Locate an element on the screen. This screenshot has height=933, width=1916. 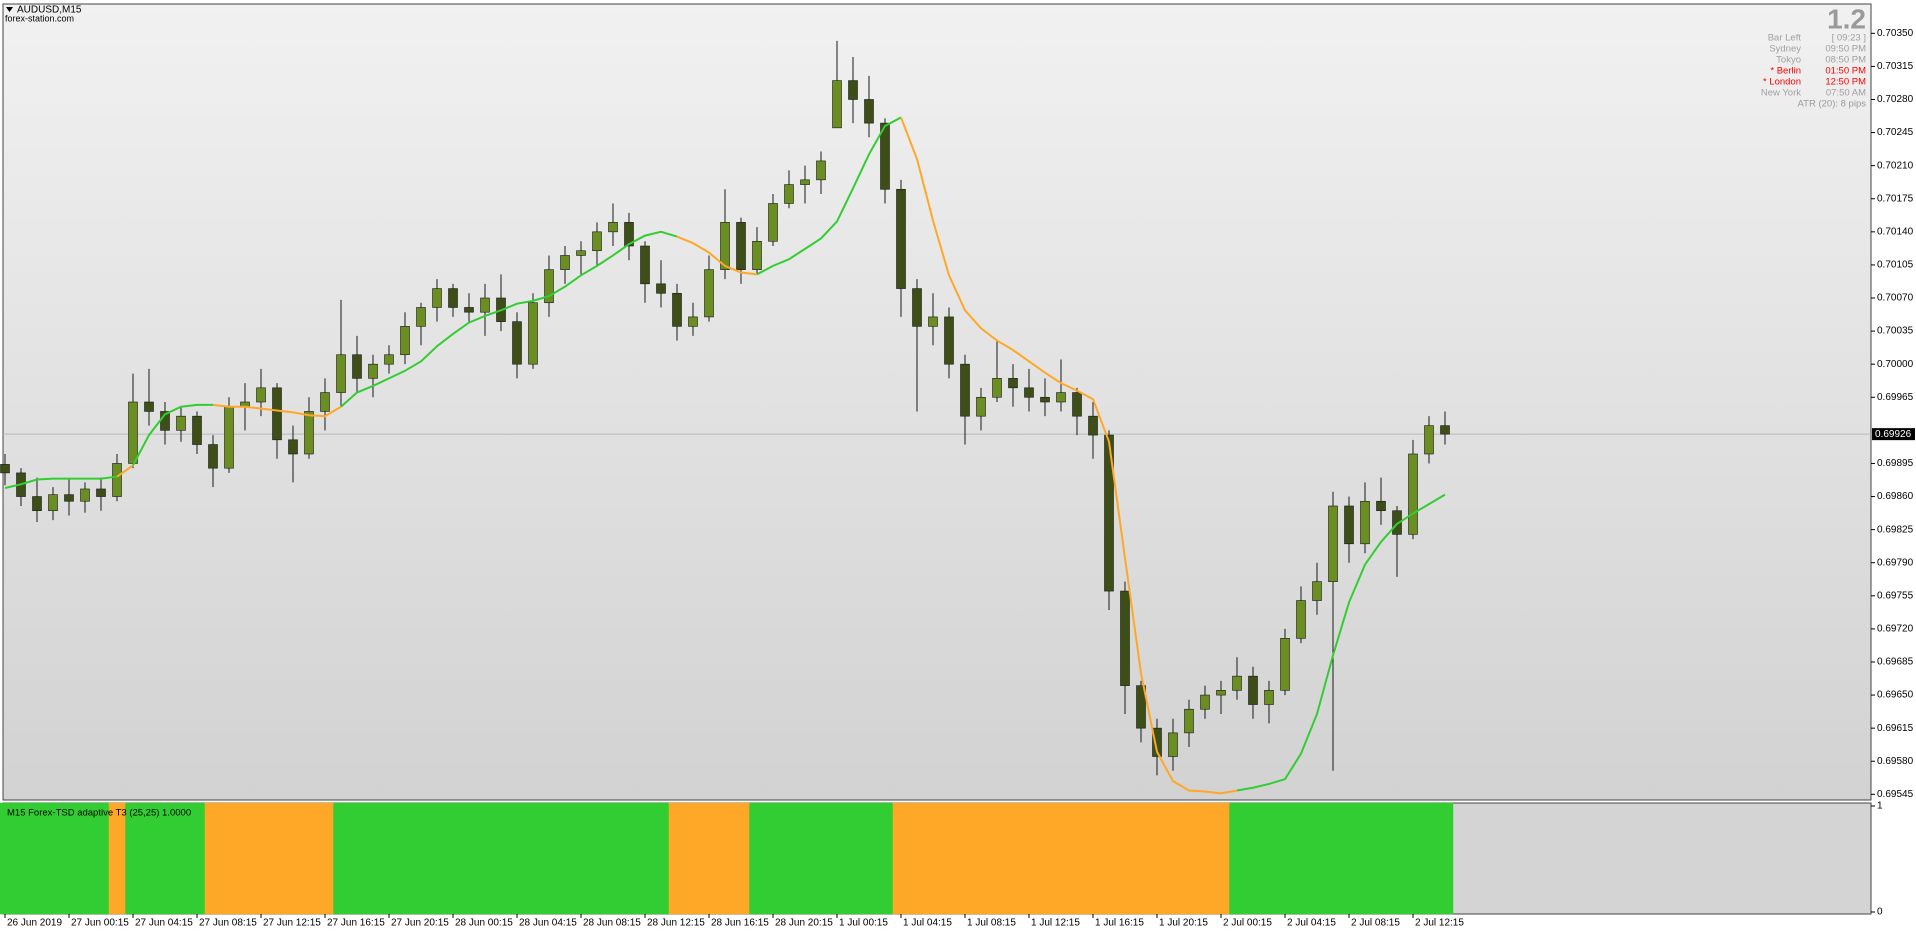
x-tick-label: 1 Jul 12:15 is located at coordinates (1055, 923).